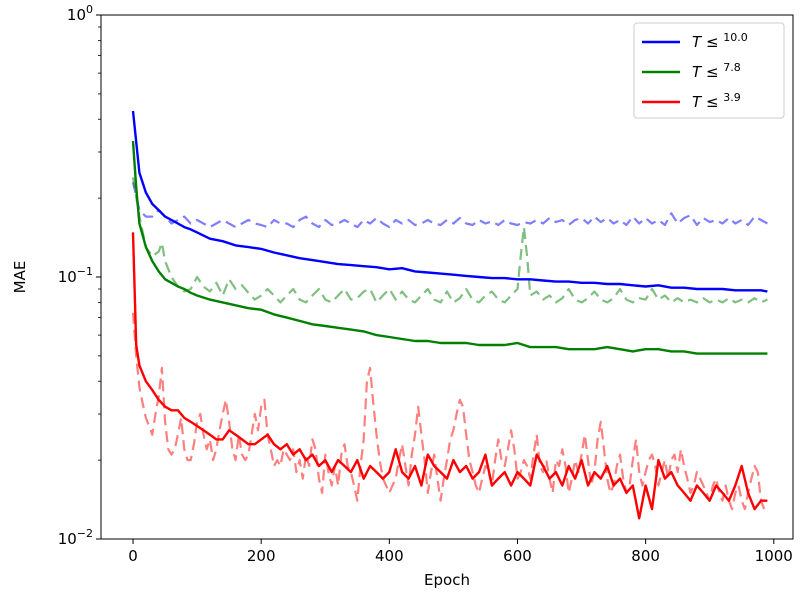 This screenshot has width=810, height=608. What do you see at coordinates (447, 580) in the screenshot?
I see `x-axis-label: Epoch` at bounding box center [447, 580].